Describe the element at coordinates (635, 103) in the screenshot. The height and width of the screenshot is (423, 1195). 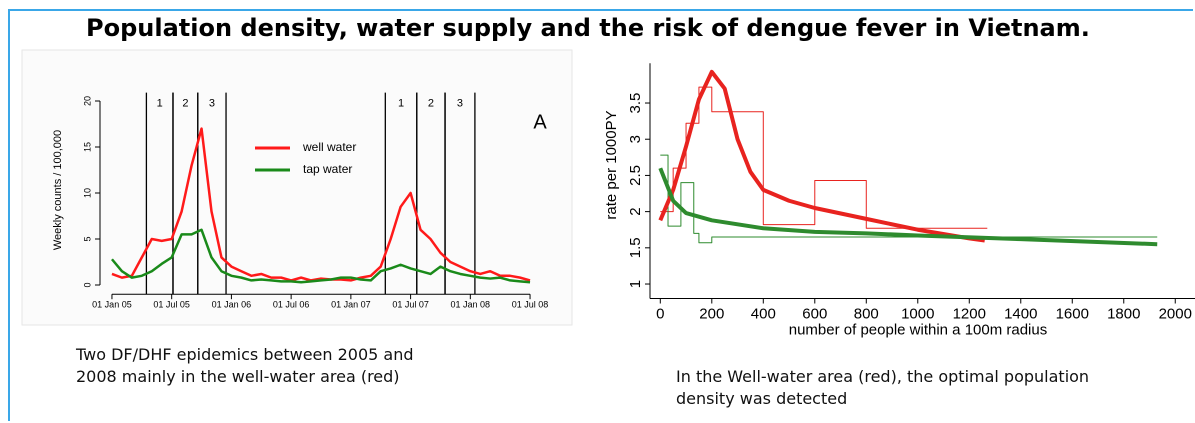
I see `y-tick-label: 3.5` at that location.